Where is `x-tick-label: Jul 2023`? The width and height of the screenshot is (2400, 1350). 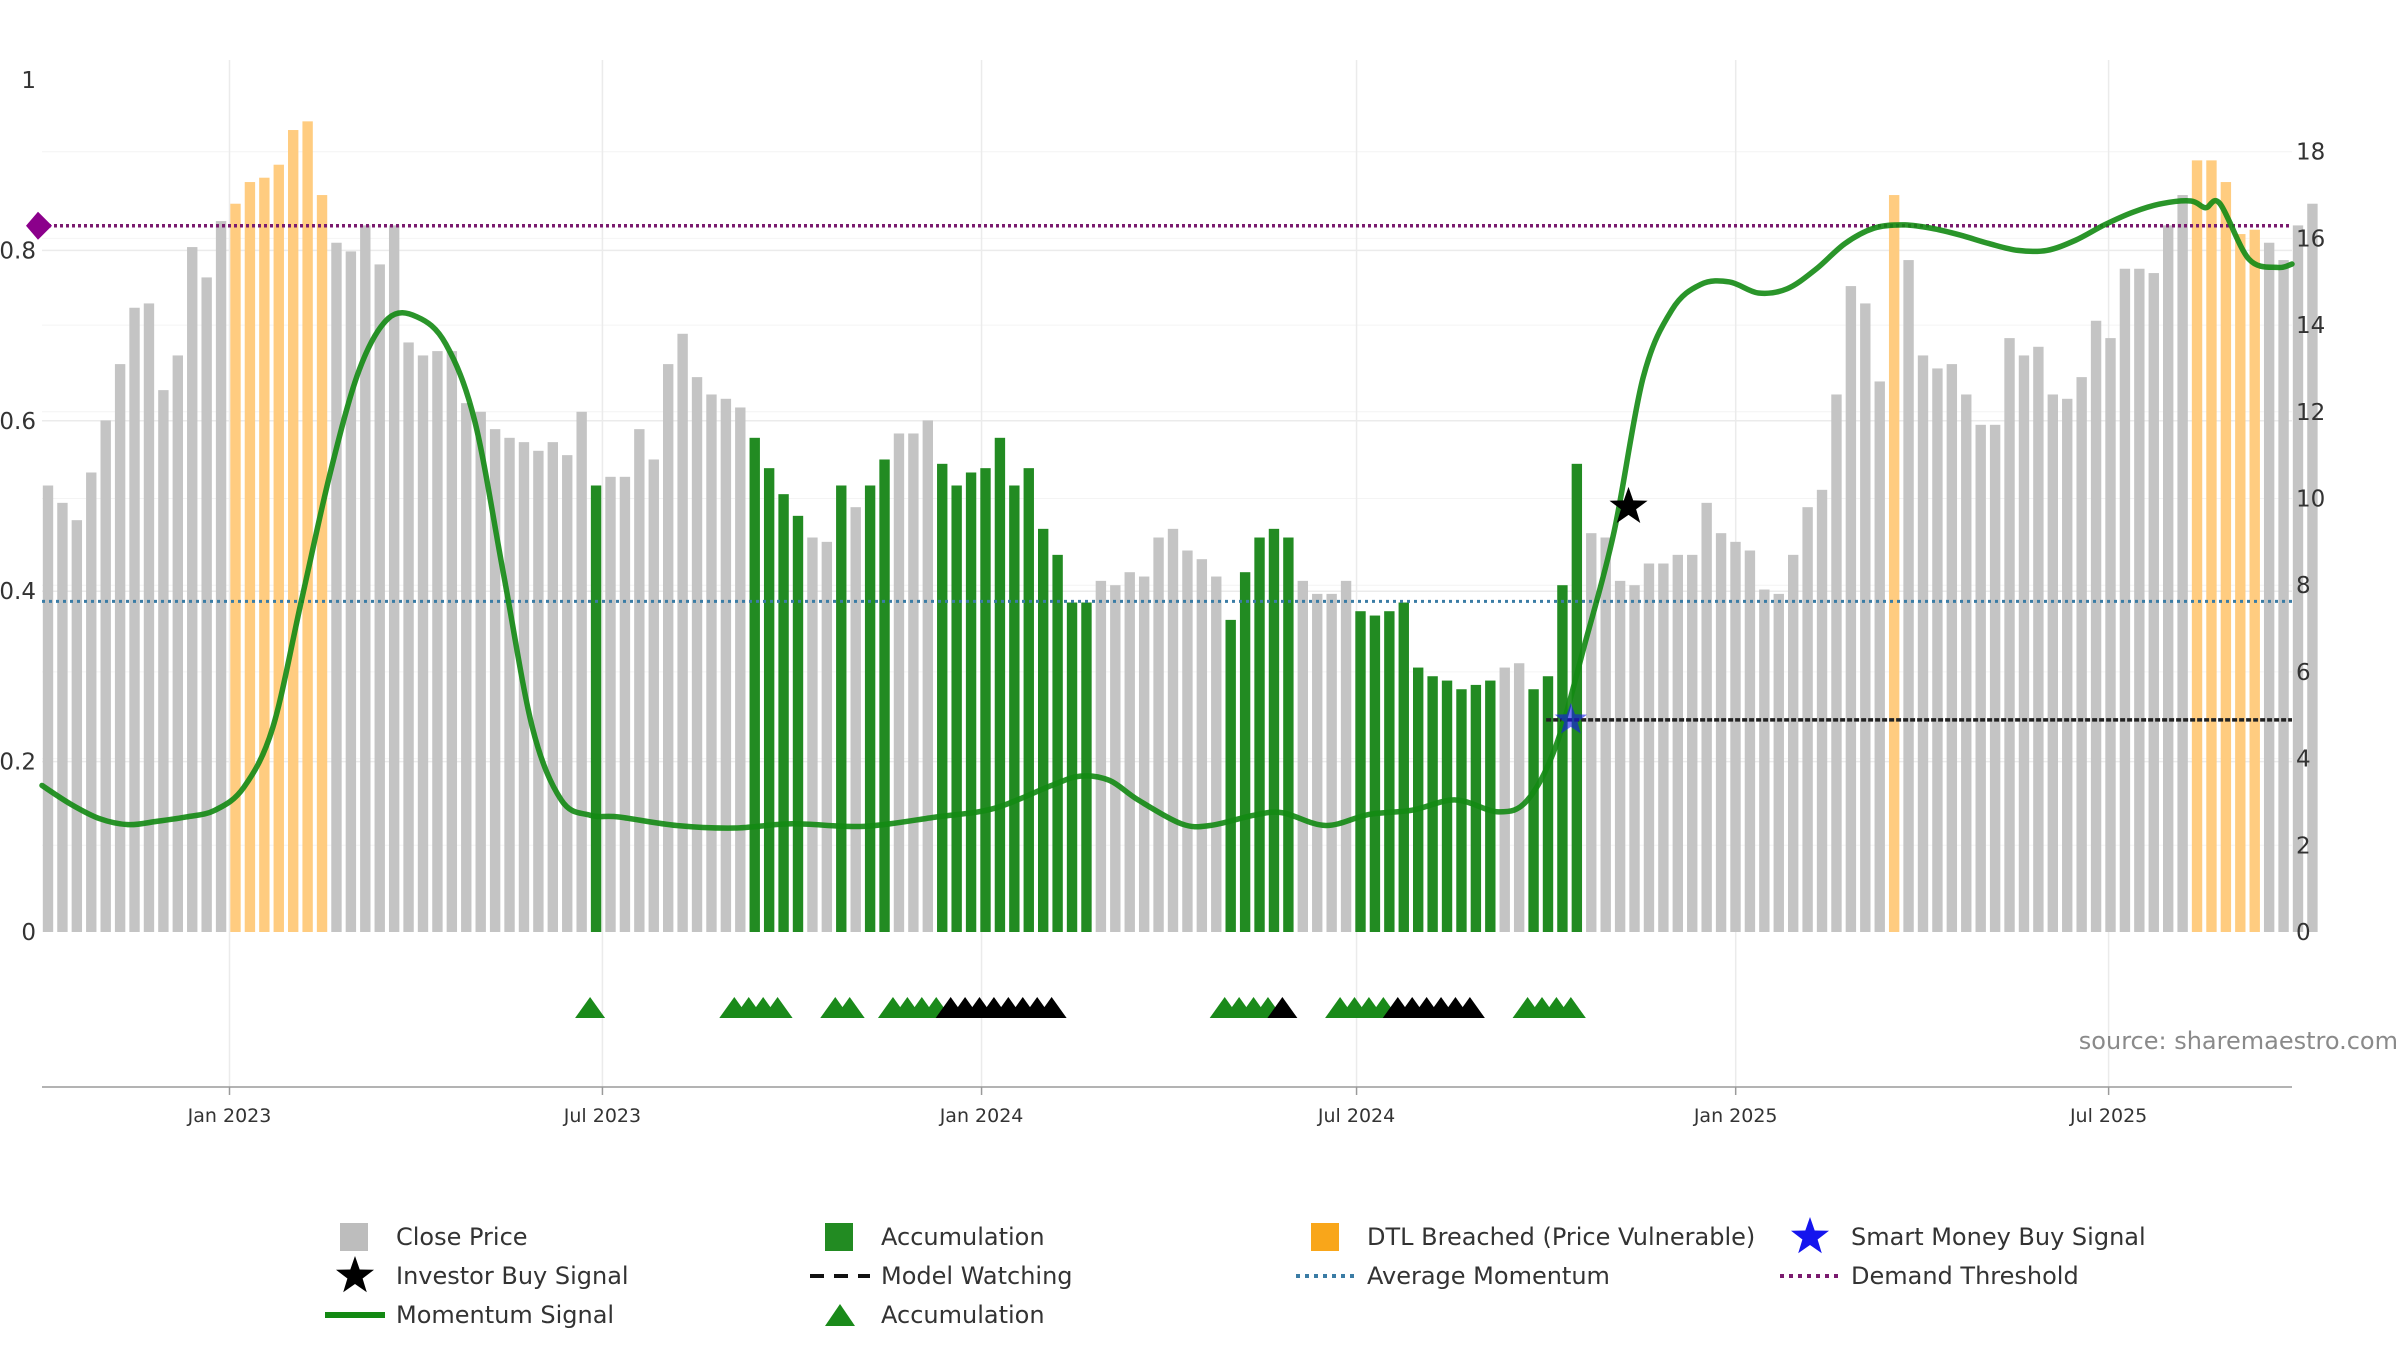
x-tick-label: Jul 2023 is located at coordinates (602, 1116).